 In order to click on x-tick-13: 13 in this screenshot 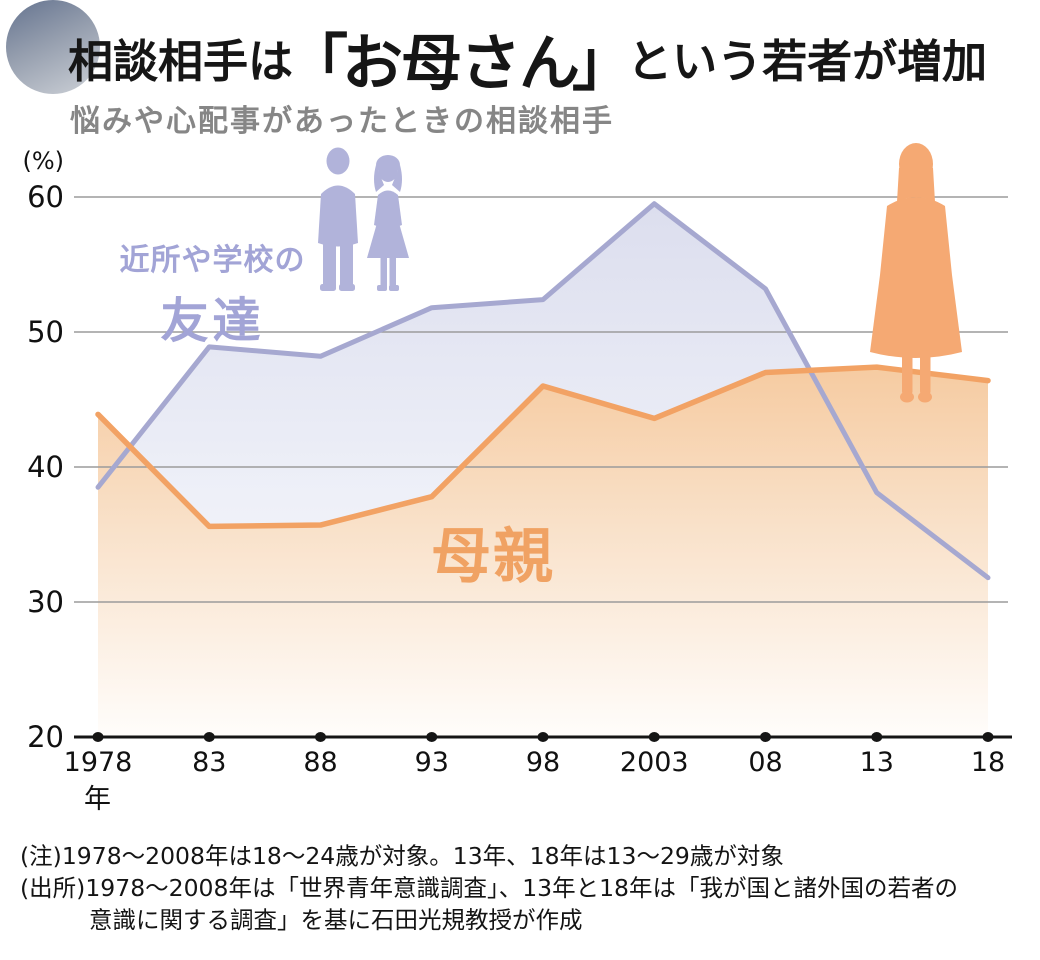, I will do `click(876, 762)`.